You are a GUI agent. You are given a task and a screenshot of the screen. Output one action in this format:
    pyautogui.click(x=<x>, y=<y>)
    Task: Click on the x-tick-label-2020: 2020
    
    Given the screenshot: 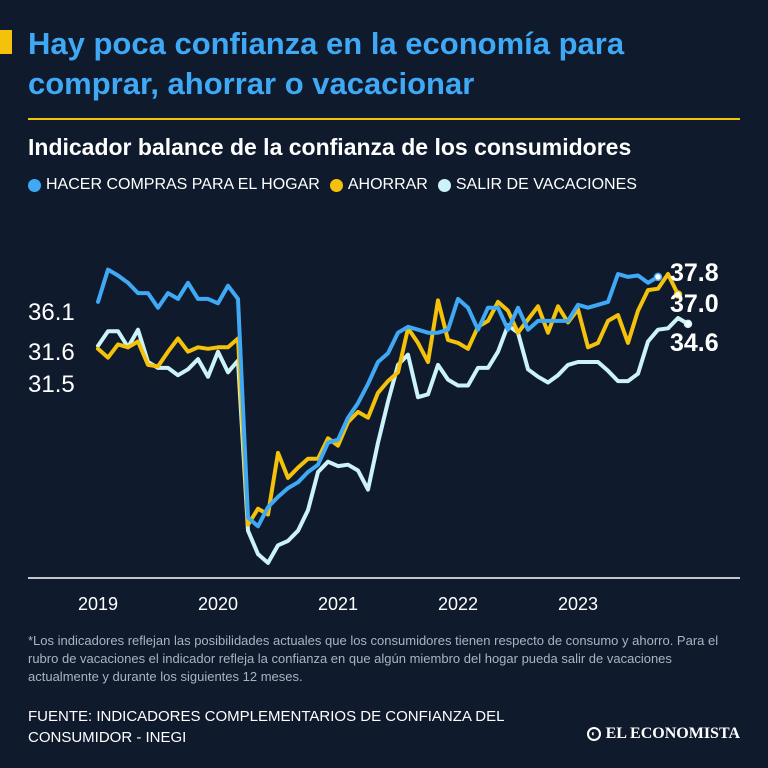 What is the action you would take?
    pyautogui.click(x=218, y=604)
    